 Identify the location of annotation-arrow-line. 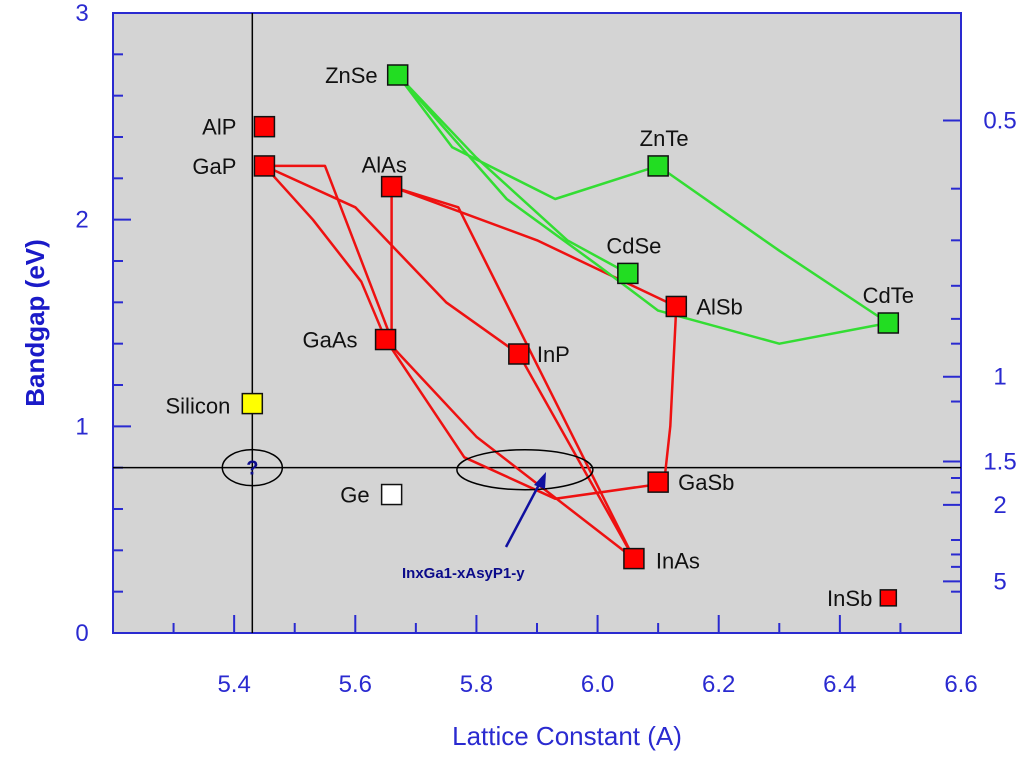
(524, 513).